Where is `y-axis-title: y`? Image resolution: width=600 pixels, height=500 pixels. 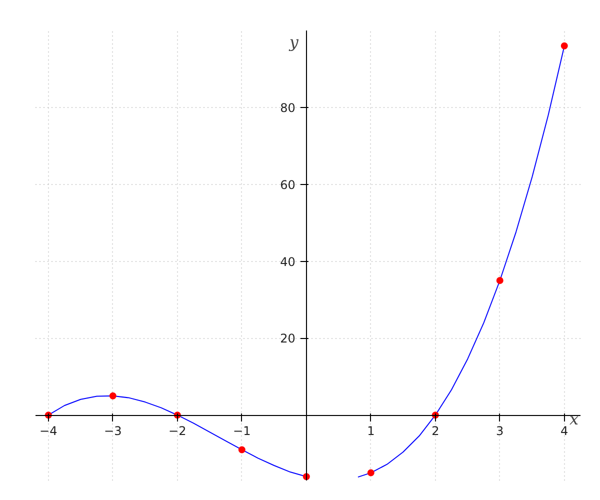
y-axis-title: y is located at coordinates (294, 42).